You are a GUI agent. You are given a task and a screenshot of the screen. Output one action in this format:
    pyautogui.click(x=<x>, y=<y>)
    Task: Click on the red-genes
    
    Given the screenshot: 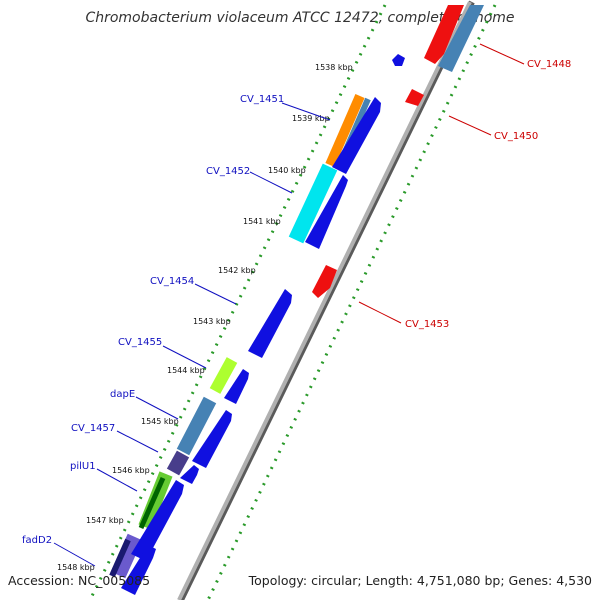 What is the action you would take?
    pyautogui.click(x=398, y=151)
    